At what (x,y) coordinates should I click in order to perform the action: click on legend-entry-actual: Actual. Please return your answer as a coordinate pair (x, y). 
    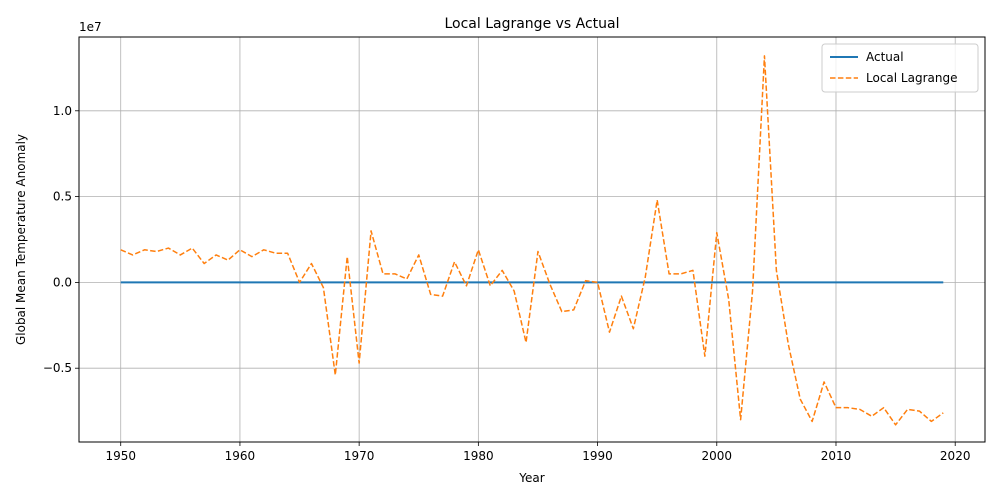
    Looking at the image, I should click on (885, 57).